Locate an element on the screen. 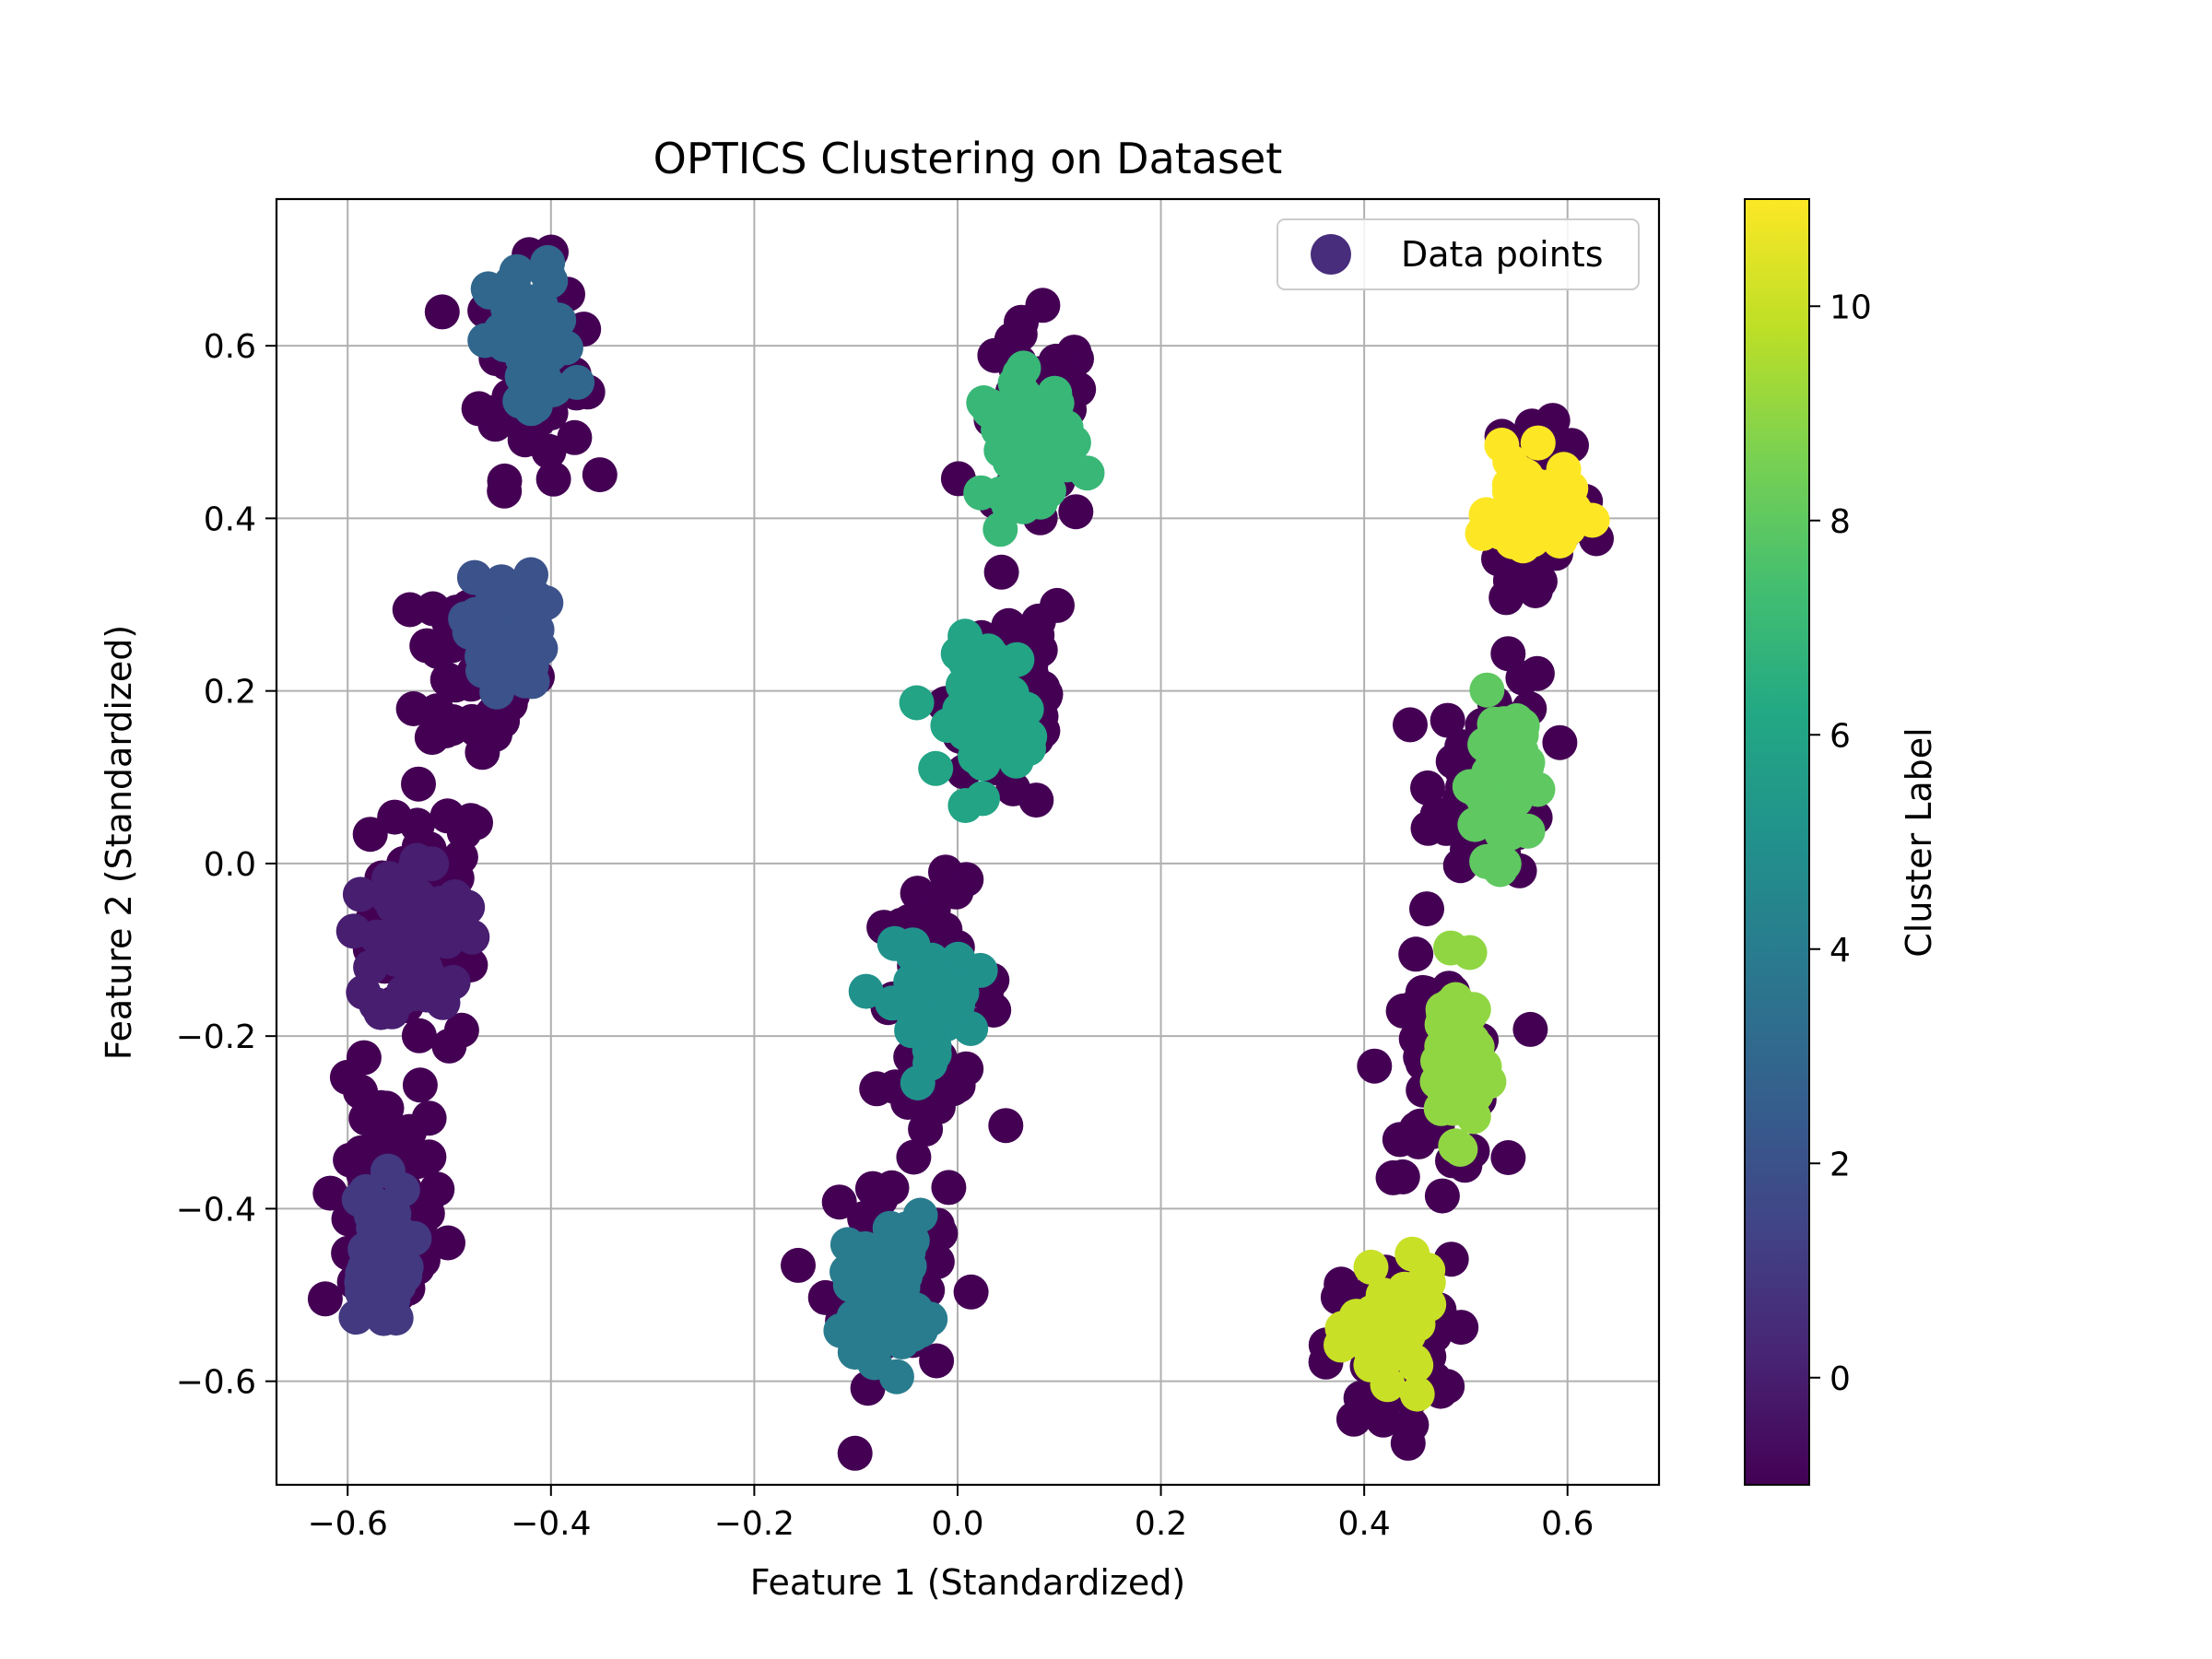 This screenshot has height=1659, width=2212. x-tick-label: 0.2 is located at coordinates (1161, 1524).